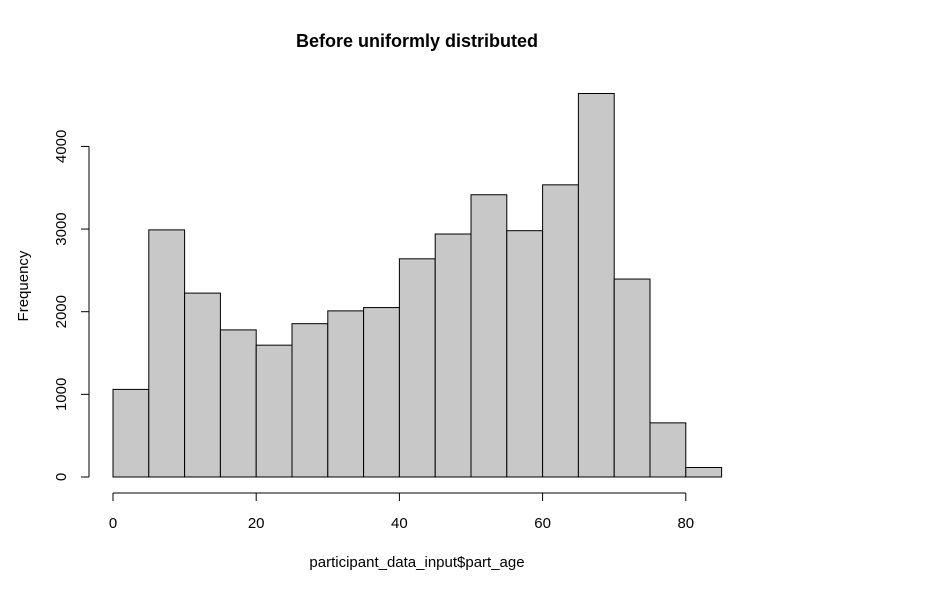  Describe the element at coordinates (61, 228) in the screenshot. I see `y-tick-label: 3000` at that location.